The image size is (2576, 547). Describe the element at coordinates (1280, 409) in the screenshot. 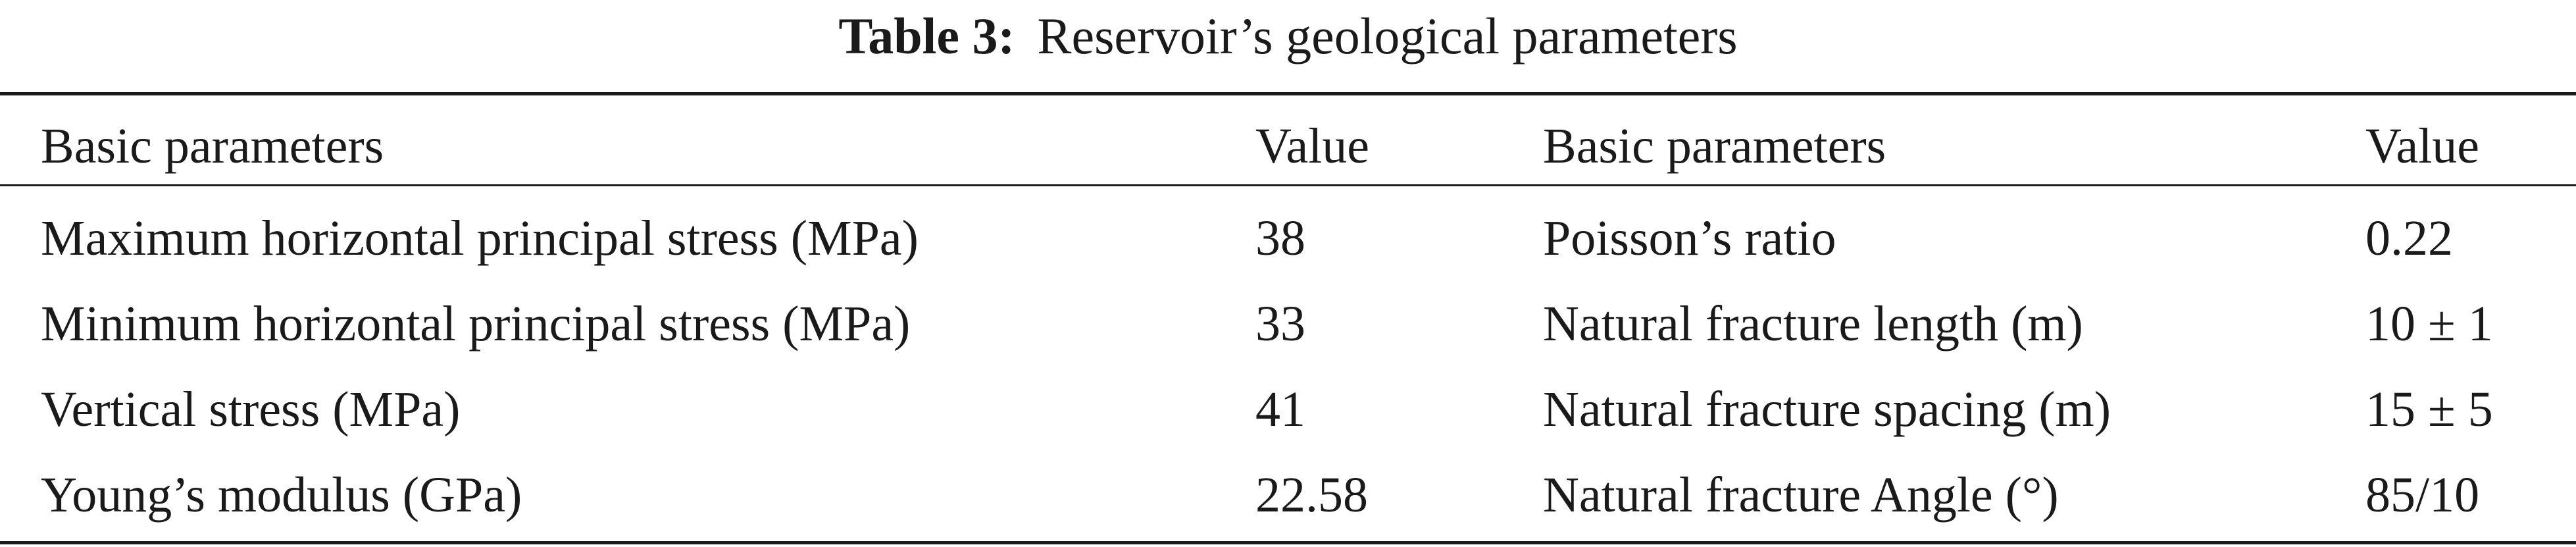

I see `parameter-value-cell: 41` at that location.